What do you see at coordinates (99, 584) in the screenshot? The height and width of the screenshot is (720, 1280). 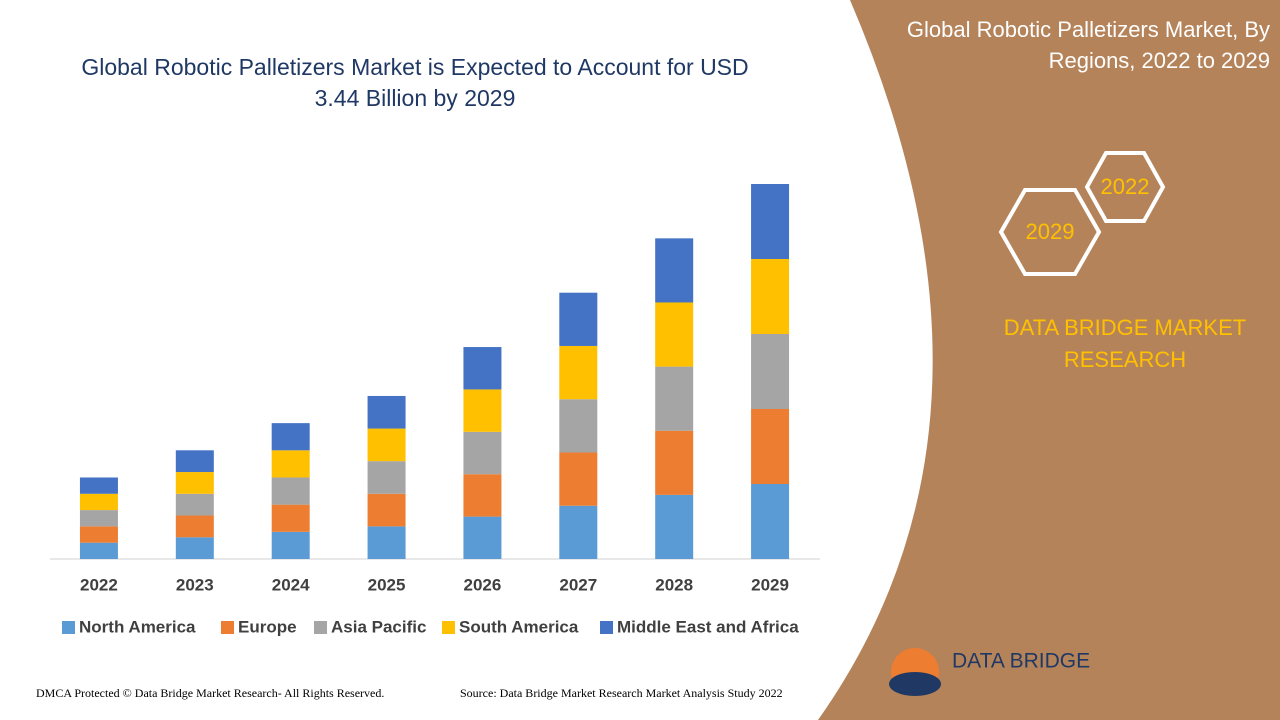 I see `x-tick-label: 2022` at bounding box center [99, 584].